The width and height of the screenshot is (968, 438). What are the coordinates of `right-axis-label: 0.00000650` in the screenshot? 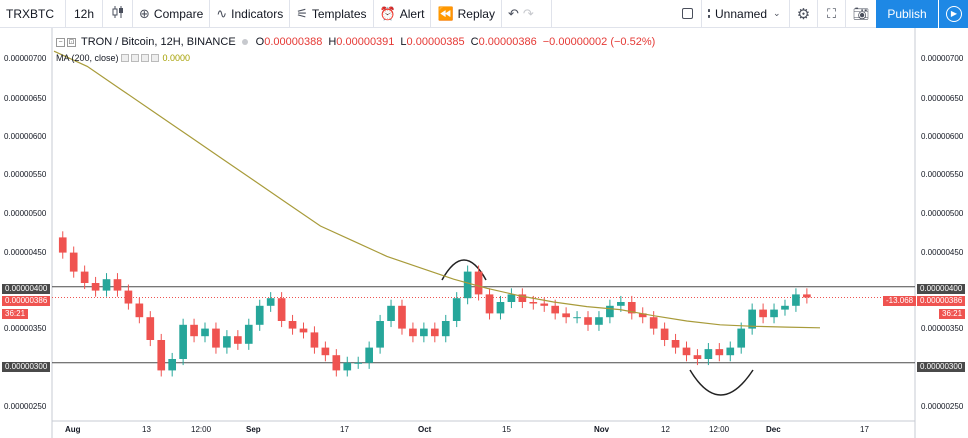 It's located at (942, 98).